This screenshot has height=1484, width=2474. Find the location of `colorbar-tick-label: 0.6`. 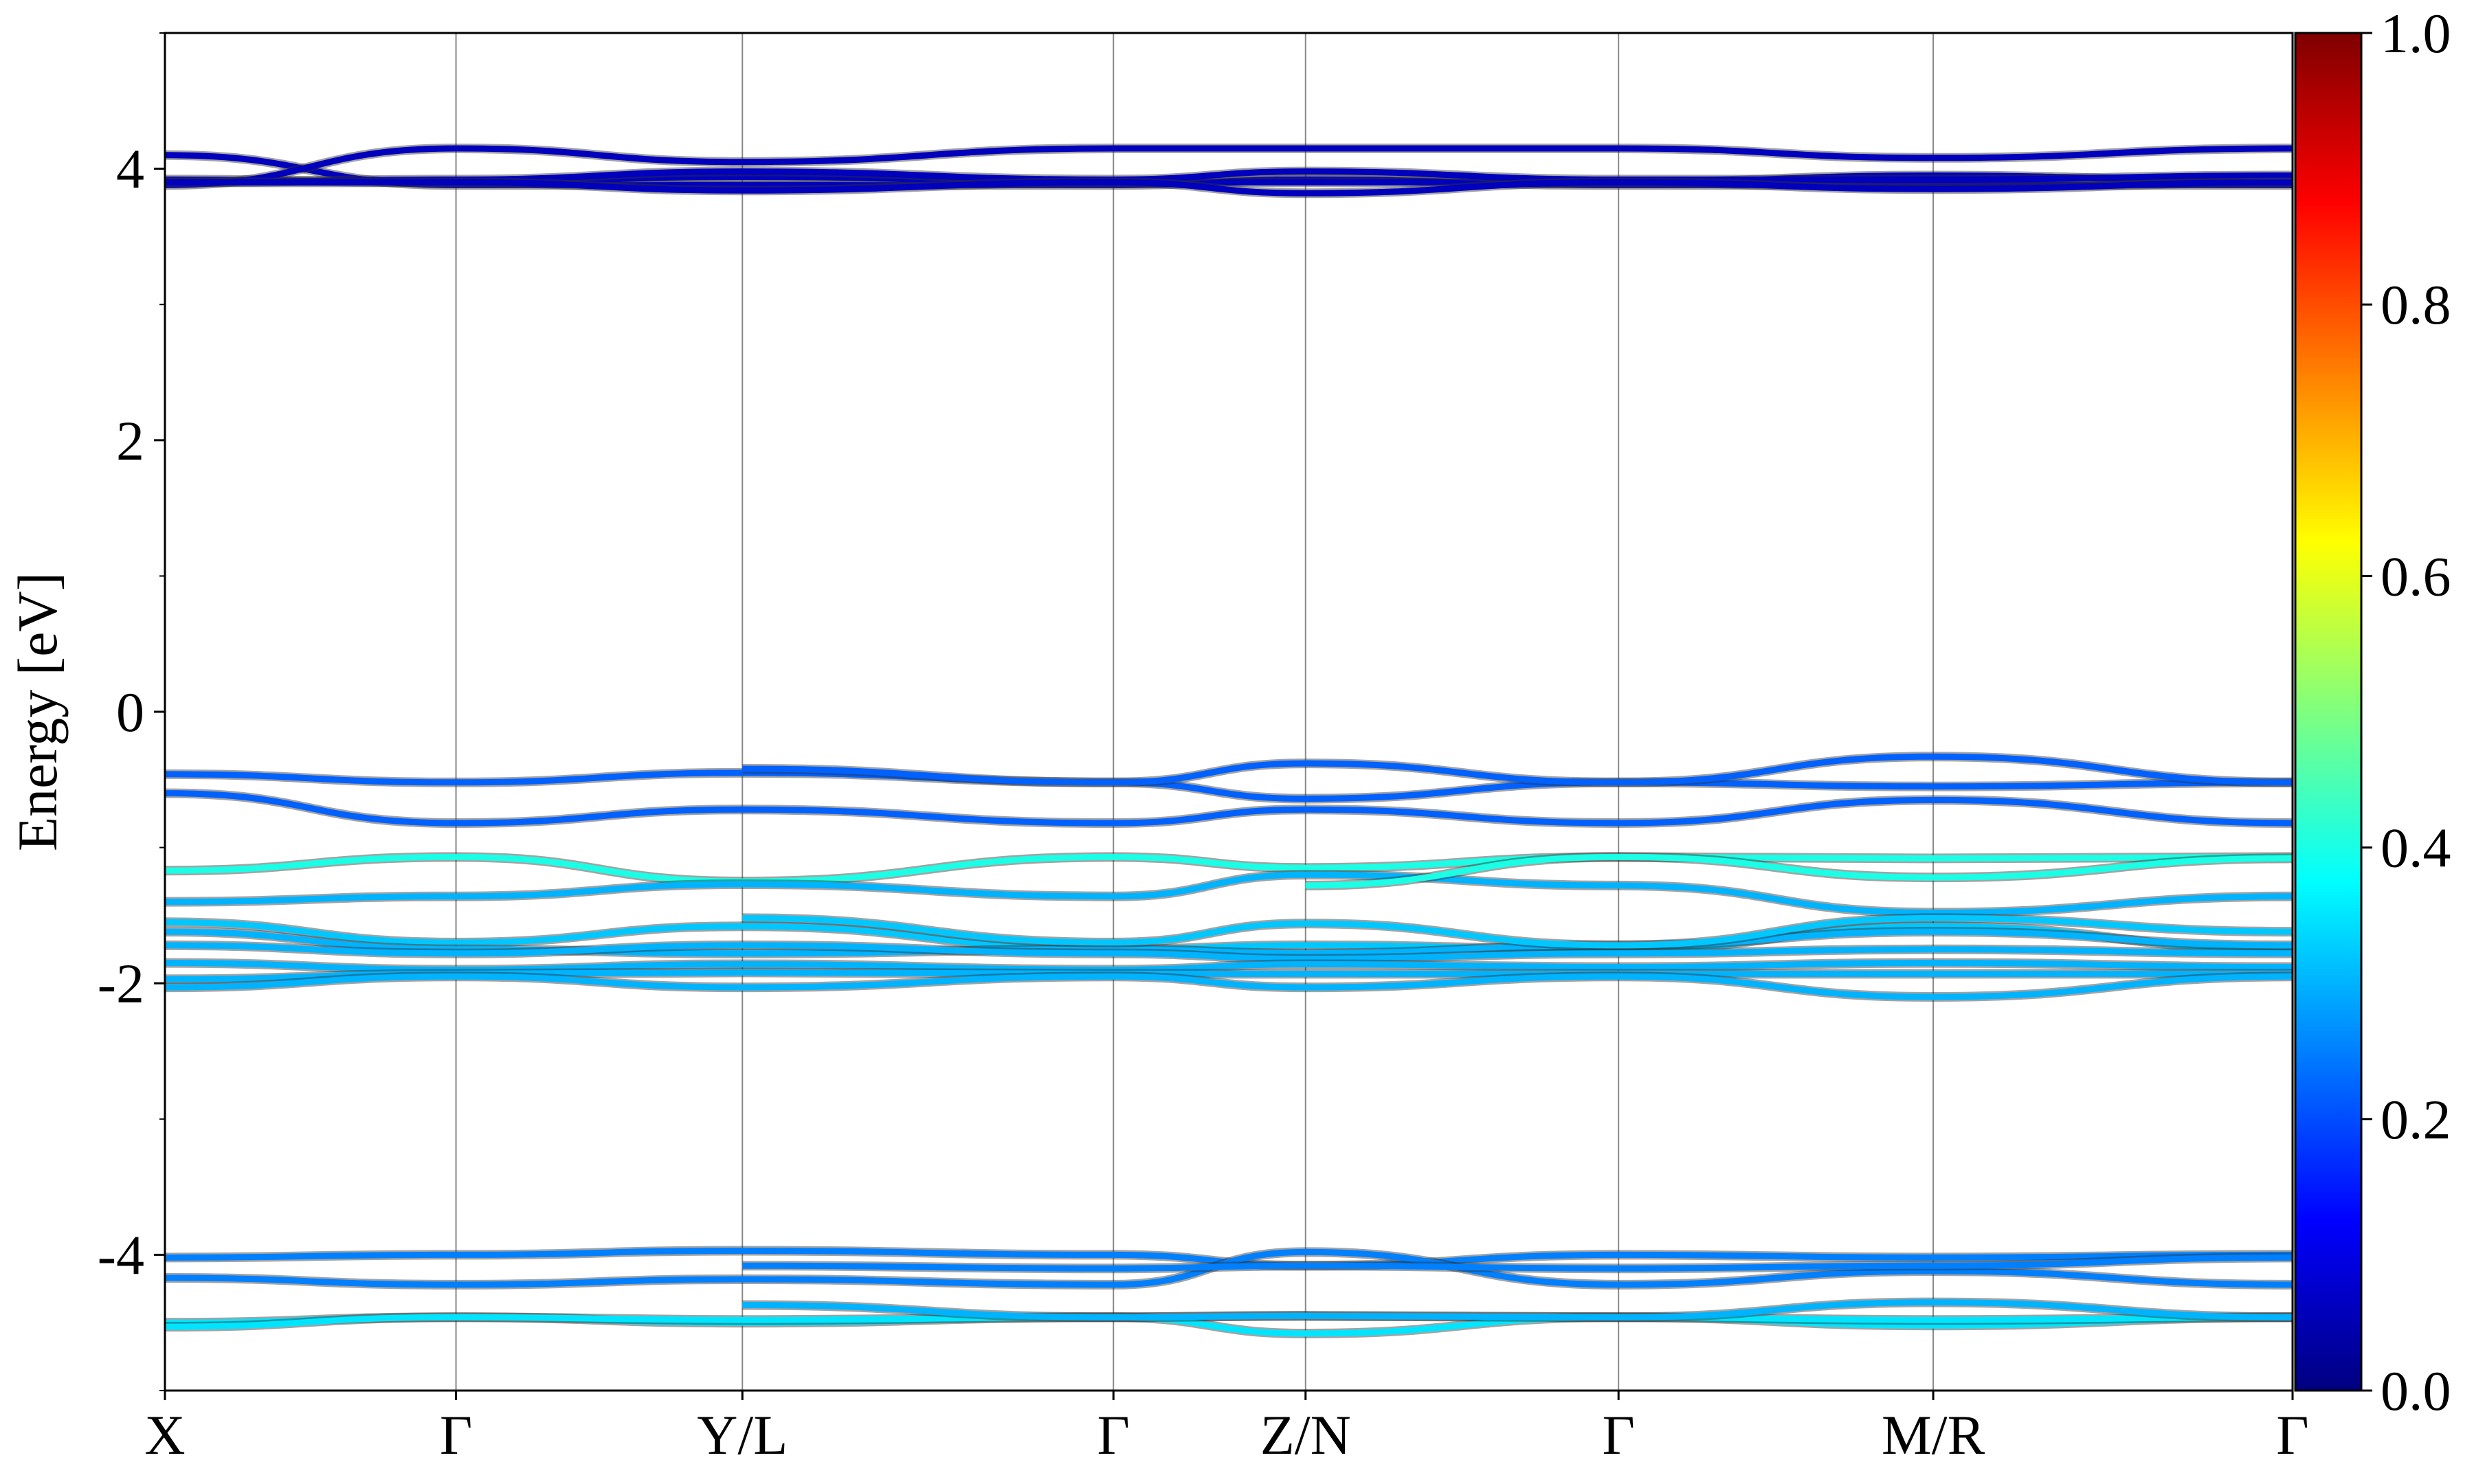

colorbar-tick-label: 0.6 is located at coordinates (2416, 576).